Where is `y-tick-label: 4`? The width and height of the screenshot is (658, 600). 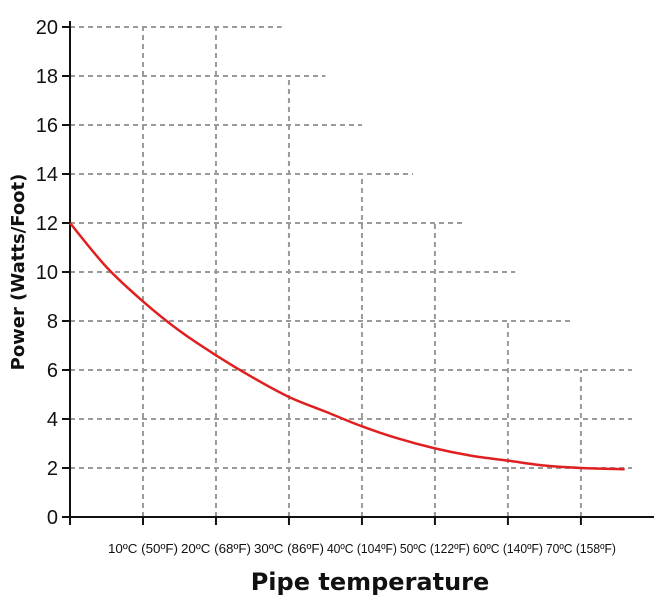
y-tick-label: 4 is located at coordinates (52, 420).